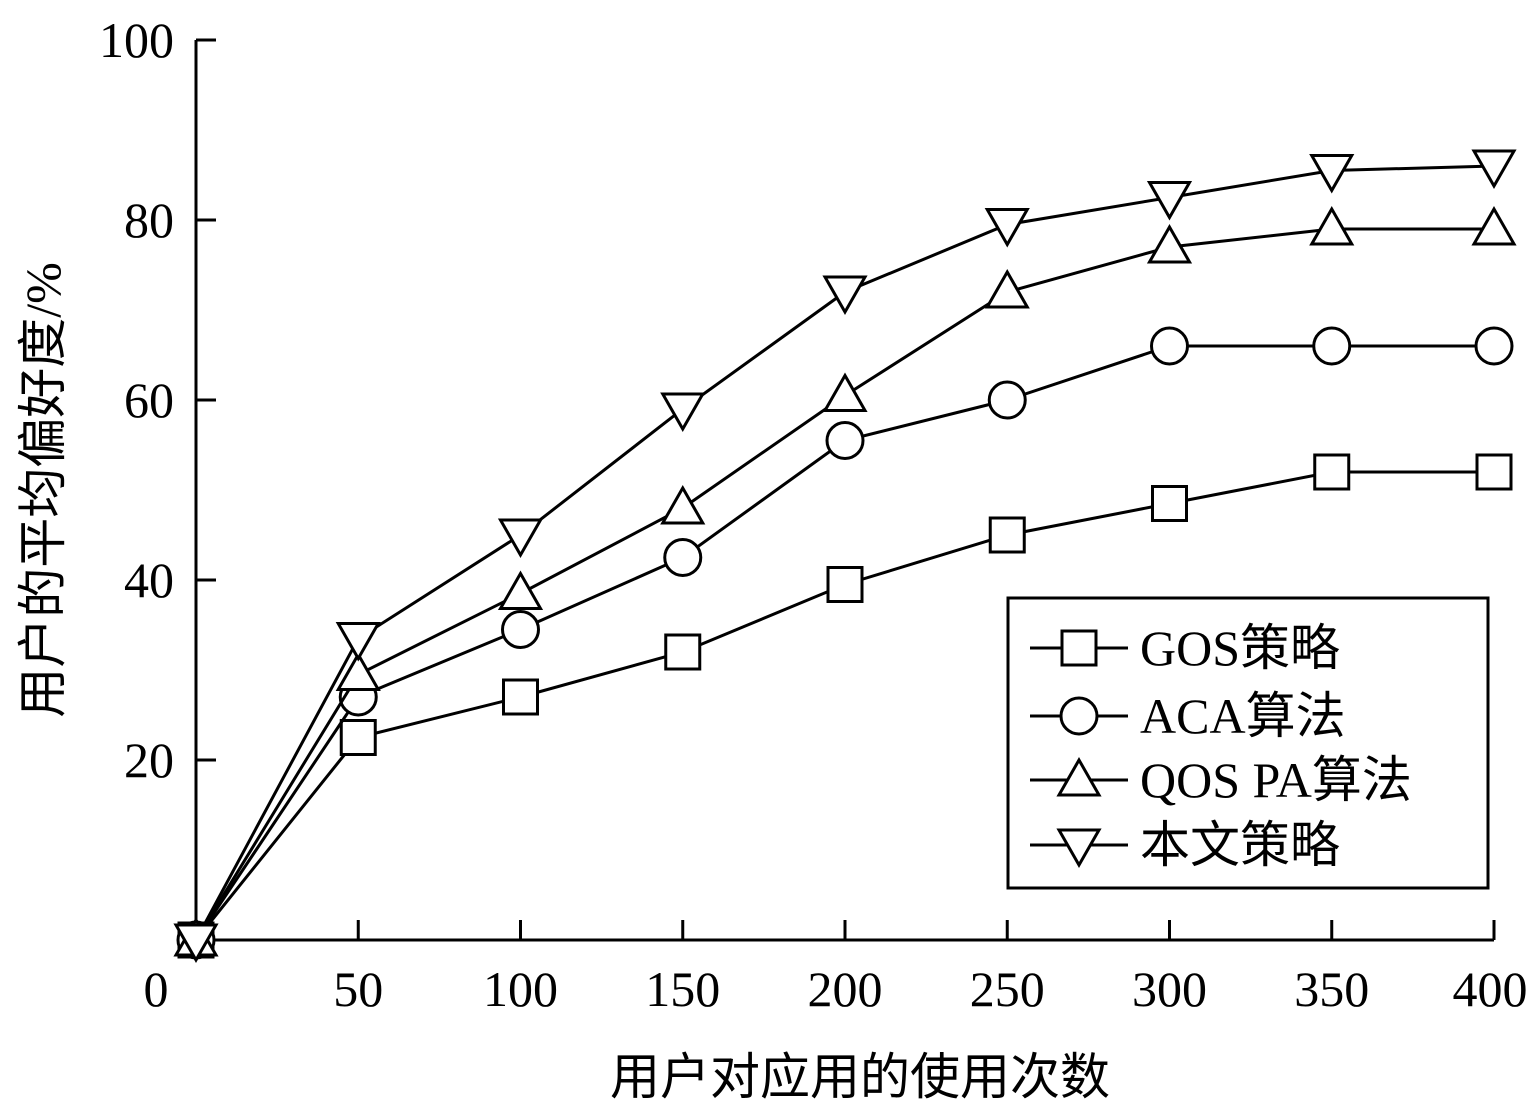 The image size is (1537, 1111). I want to click on legend-entry: ACA算法, so click(1188, 716).